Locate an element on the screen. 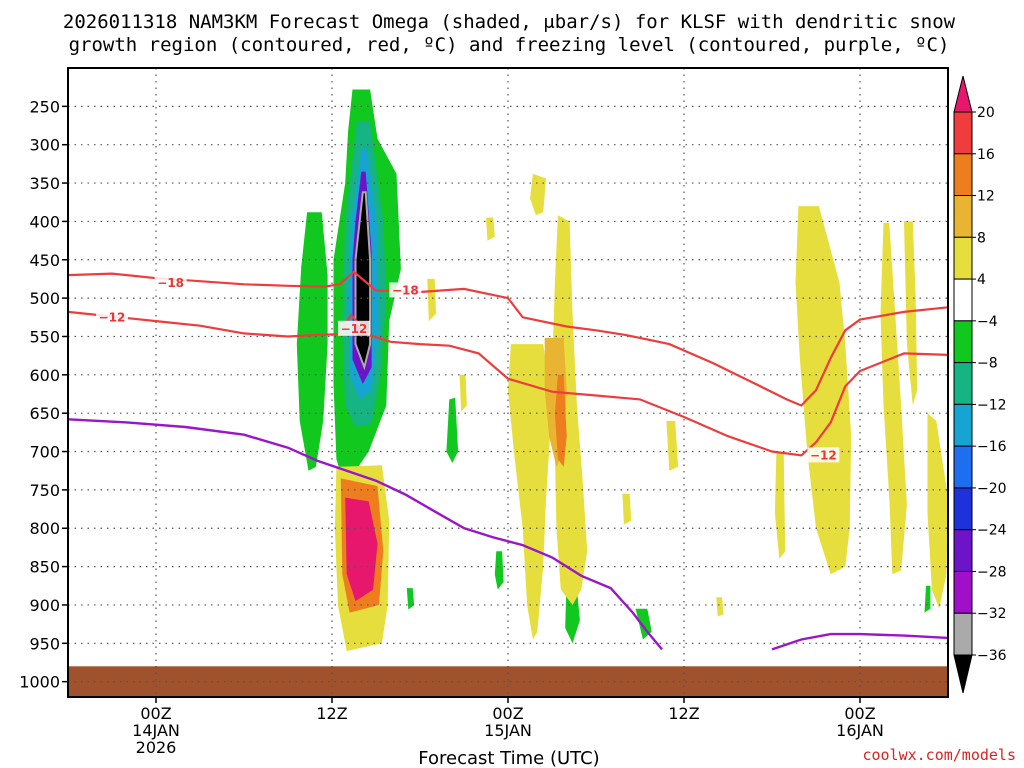  y-tick-label-450: 450 is located at coordinates (44, 260).